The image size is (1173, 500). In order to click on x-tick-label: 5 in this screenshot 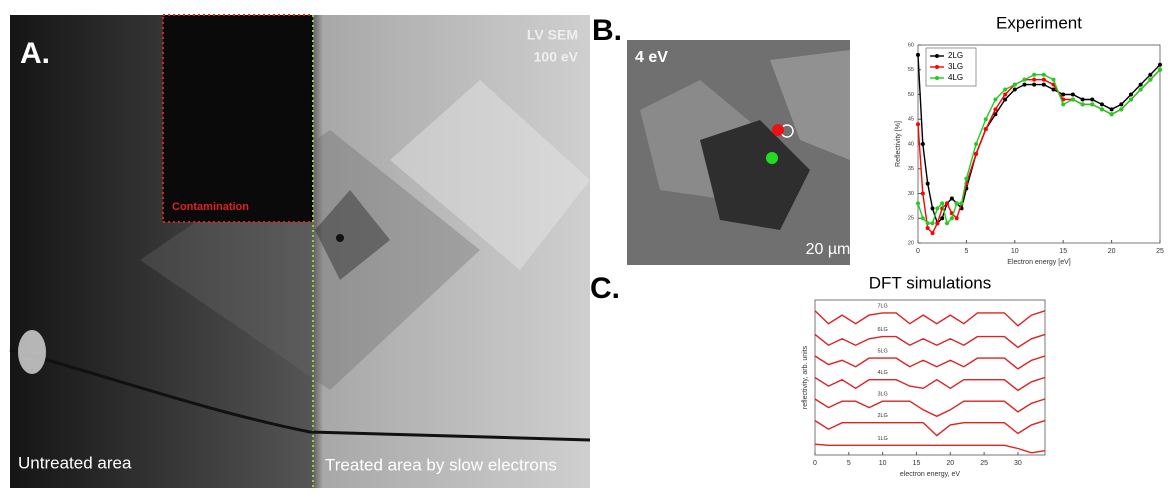, I will do `click(849, 463)`.